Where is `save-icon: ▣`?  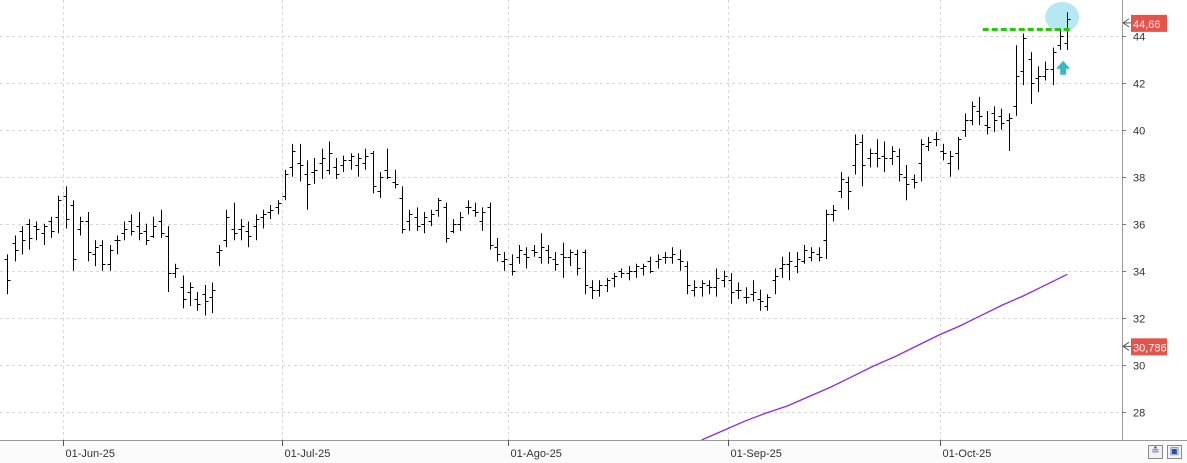 save-icon: ▣ is located at coordinates (1174, 452).